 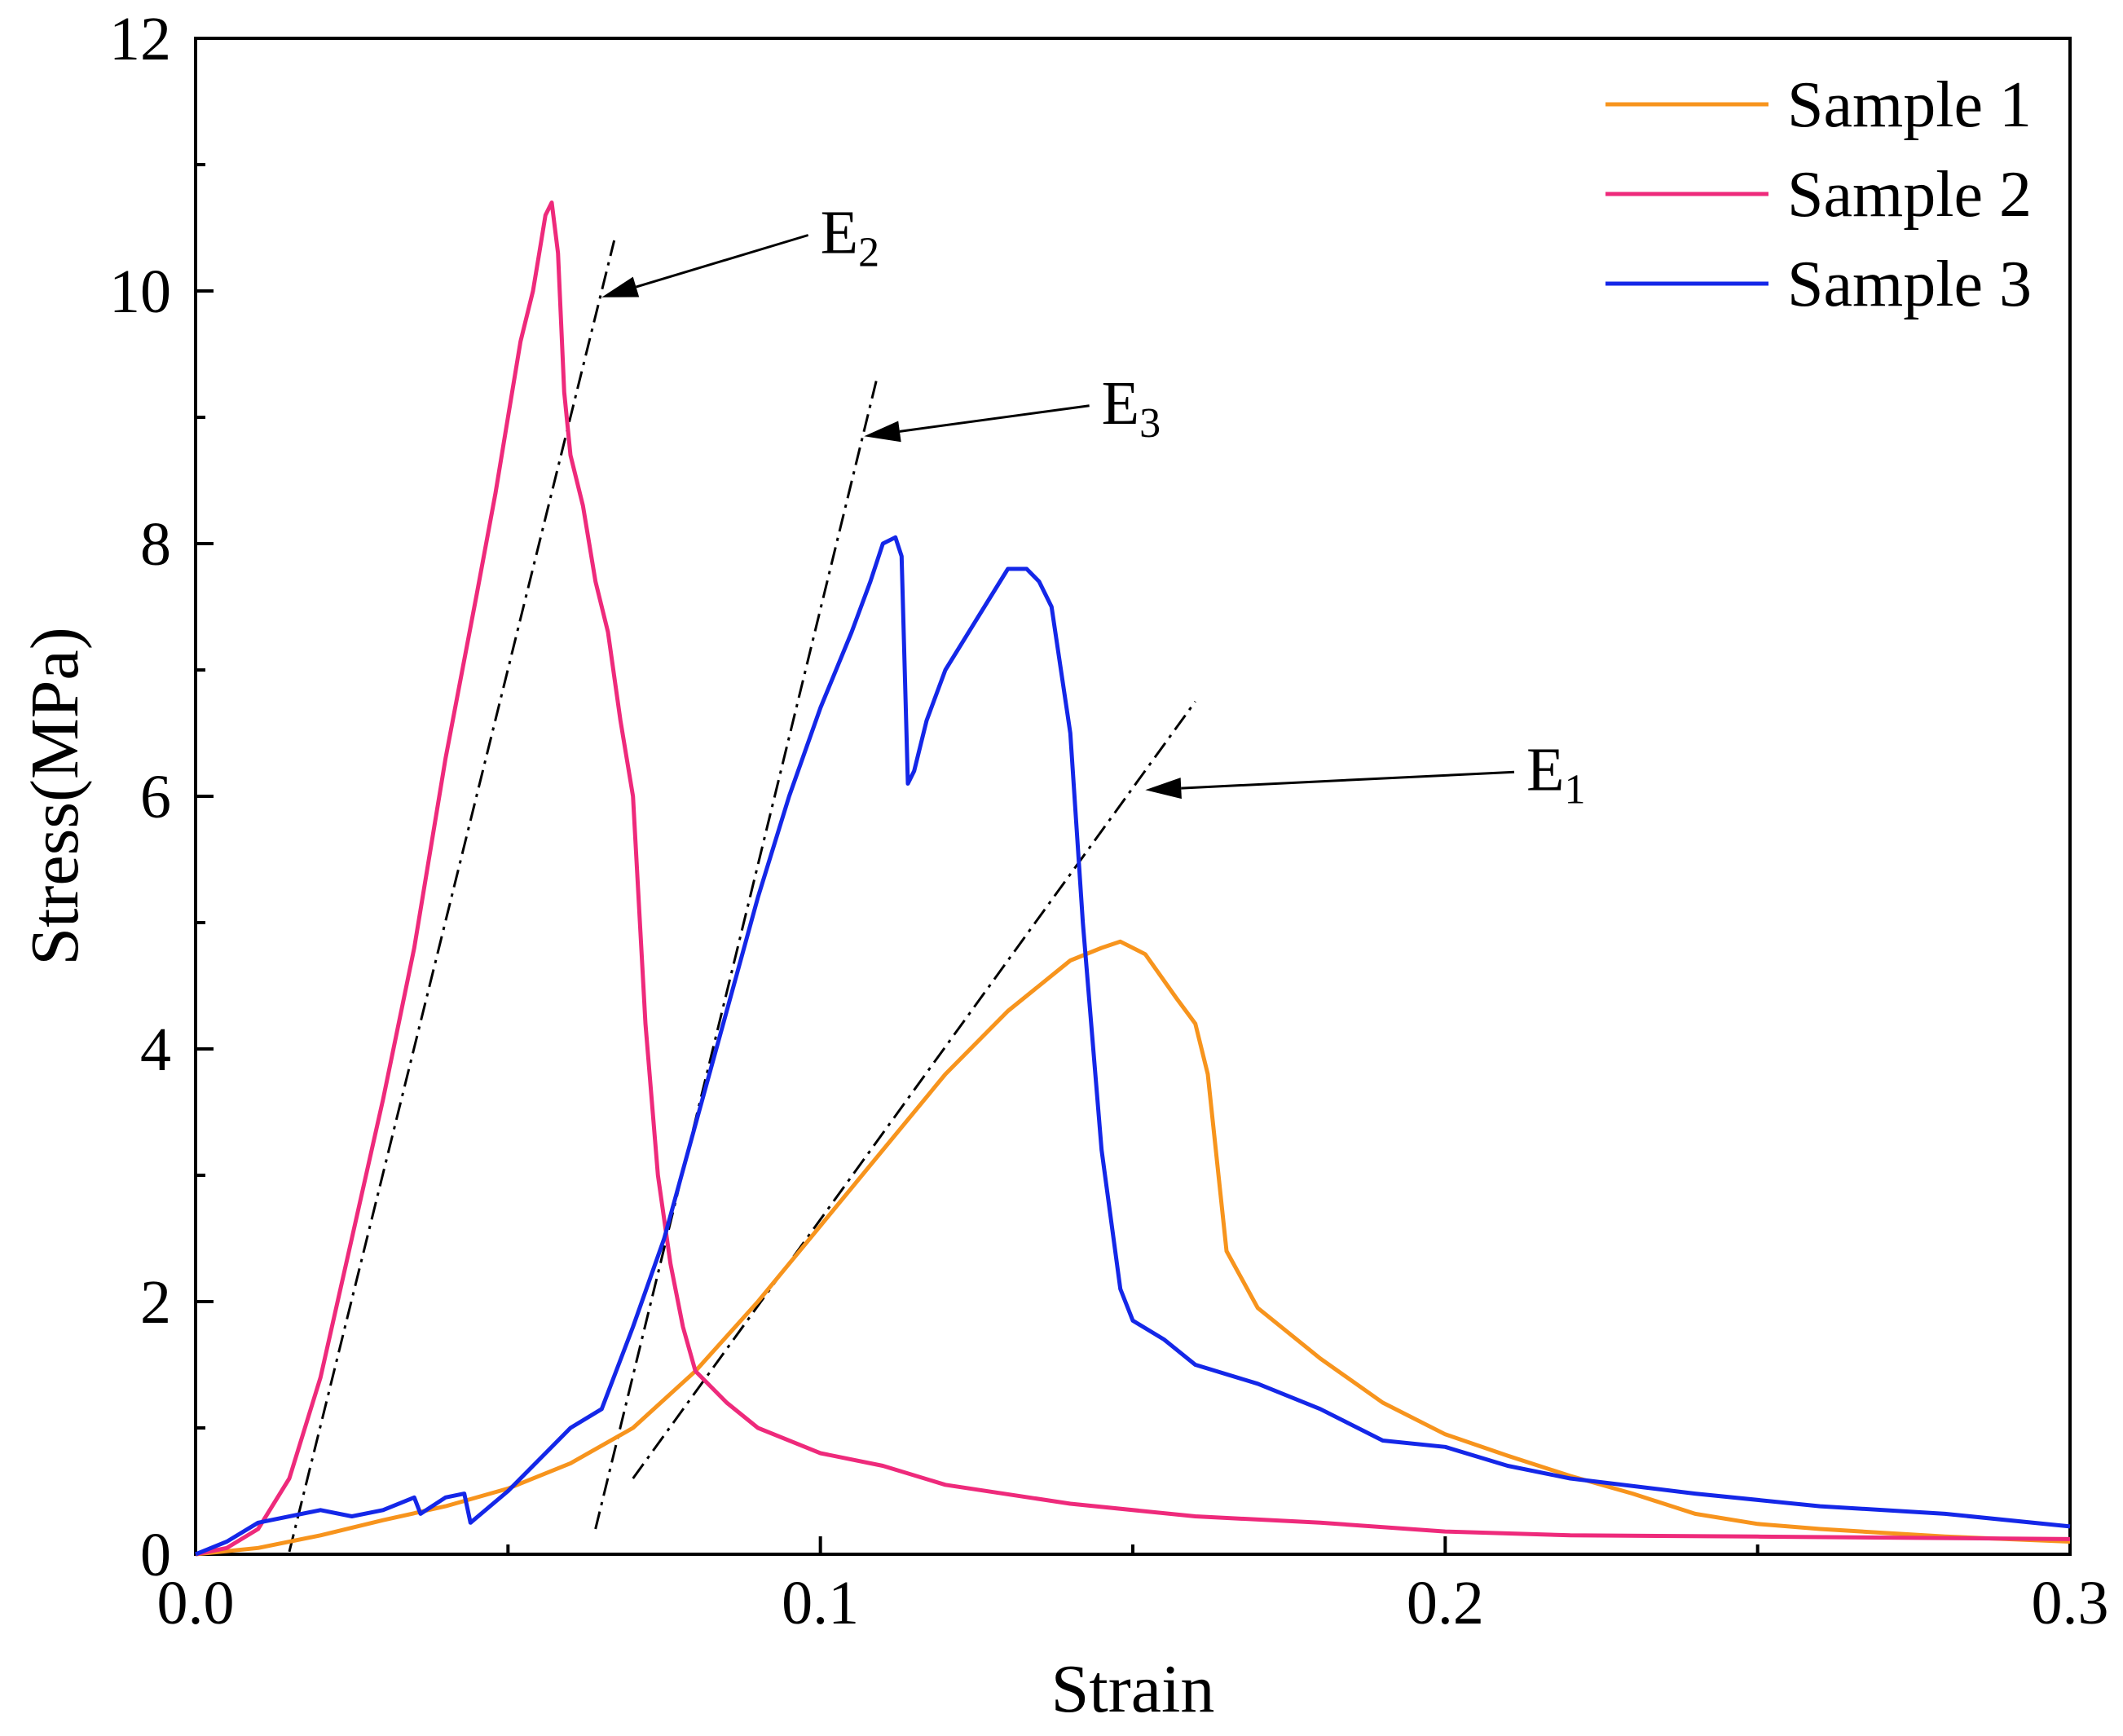 I want to click on x-tick-label: 0.3, so click(x=2070, y=1603).